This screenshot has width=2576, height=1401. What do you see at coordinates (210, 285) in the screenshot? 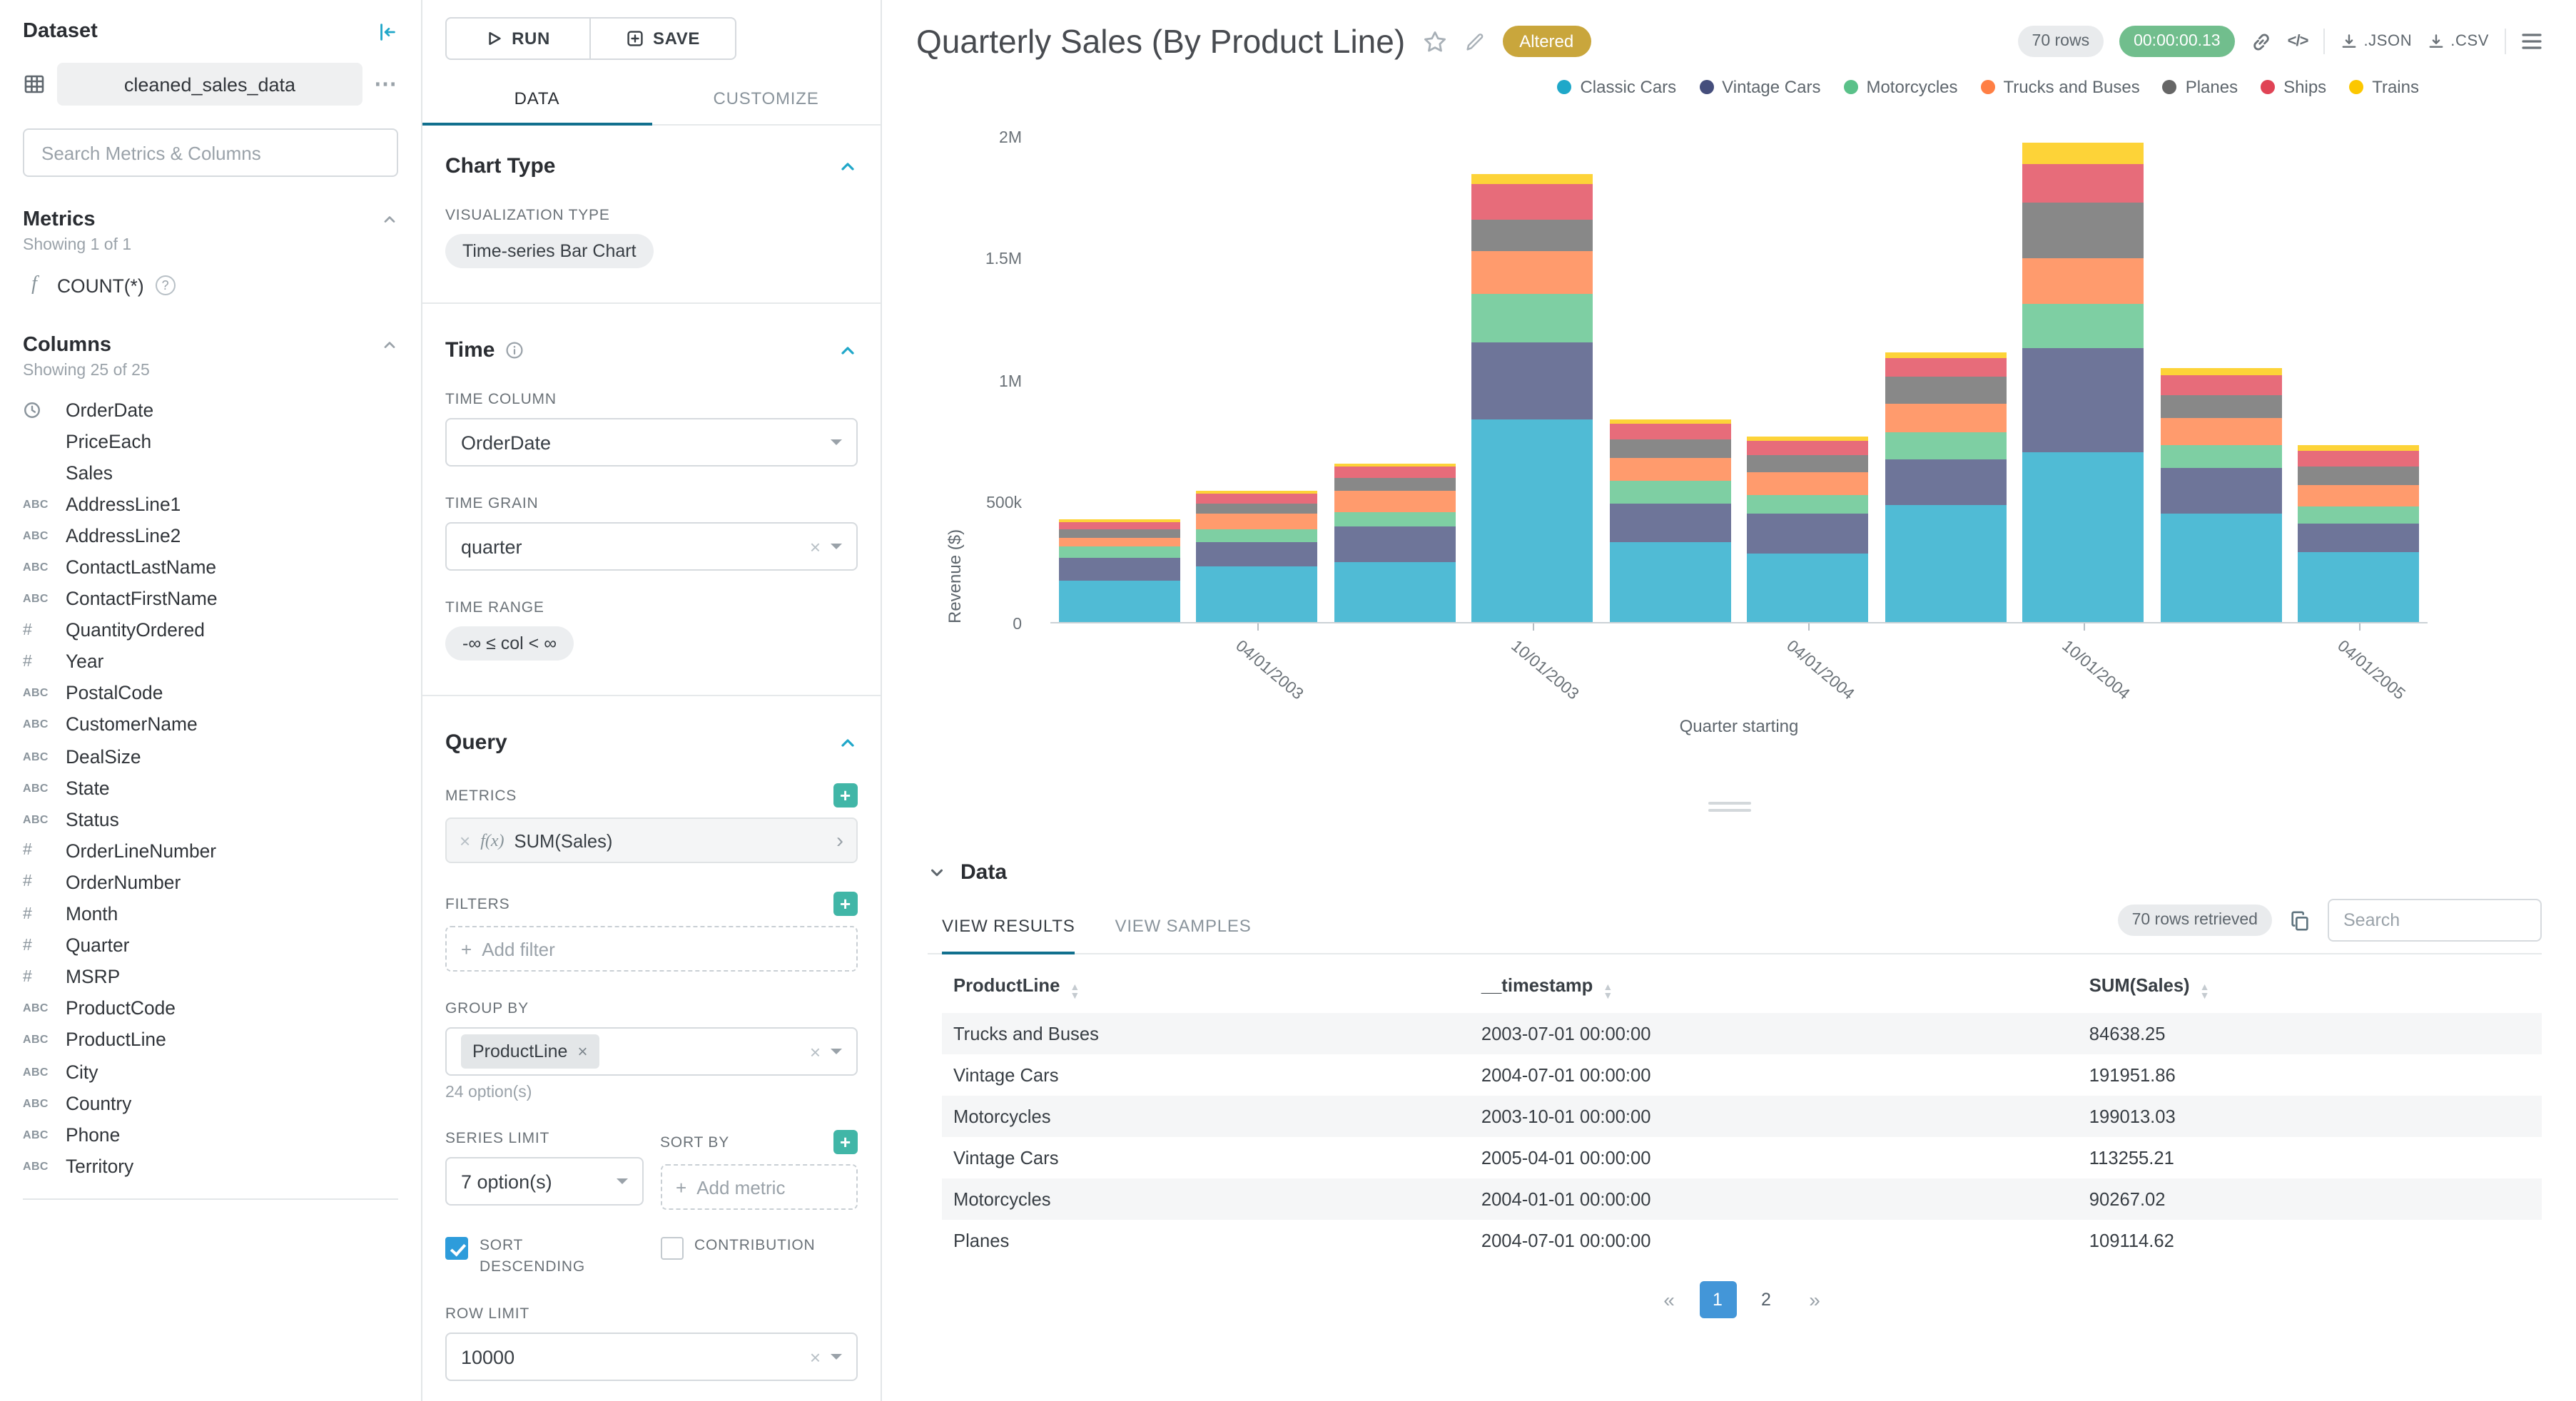
I see `metric-item: f COUNT(*) ?` at bounding box center [210, 285].